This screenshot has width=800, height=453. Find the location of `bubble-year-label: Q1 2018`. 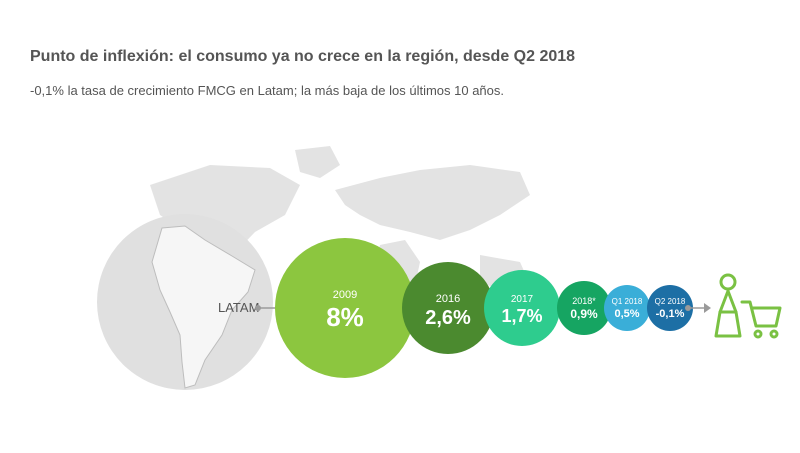

bubble-year-label: Q1 2018 is located at coordinates (627, 301).